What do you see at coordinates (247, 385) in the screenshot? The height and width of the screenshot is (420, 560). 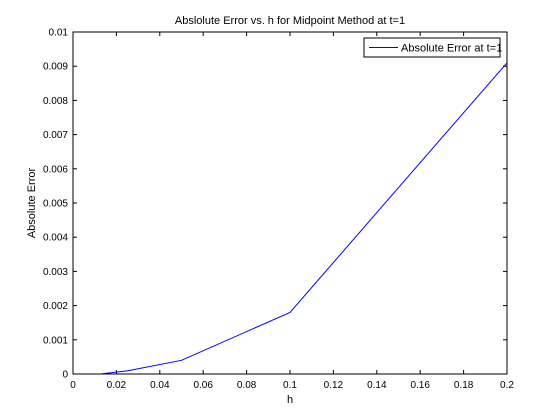 I see `x-tick-label: 0.08` at bounding box center [247, 385].